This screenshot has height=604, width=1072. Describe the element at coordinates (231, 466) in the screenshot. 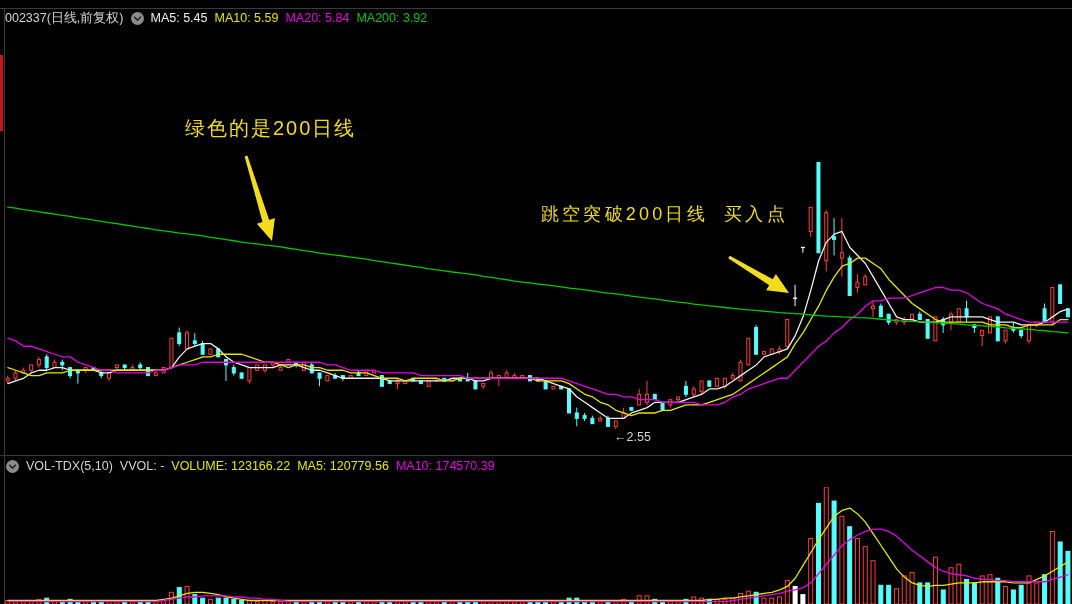

I see `text: VOLUME: 123166.22` at that location.